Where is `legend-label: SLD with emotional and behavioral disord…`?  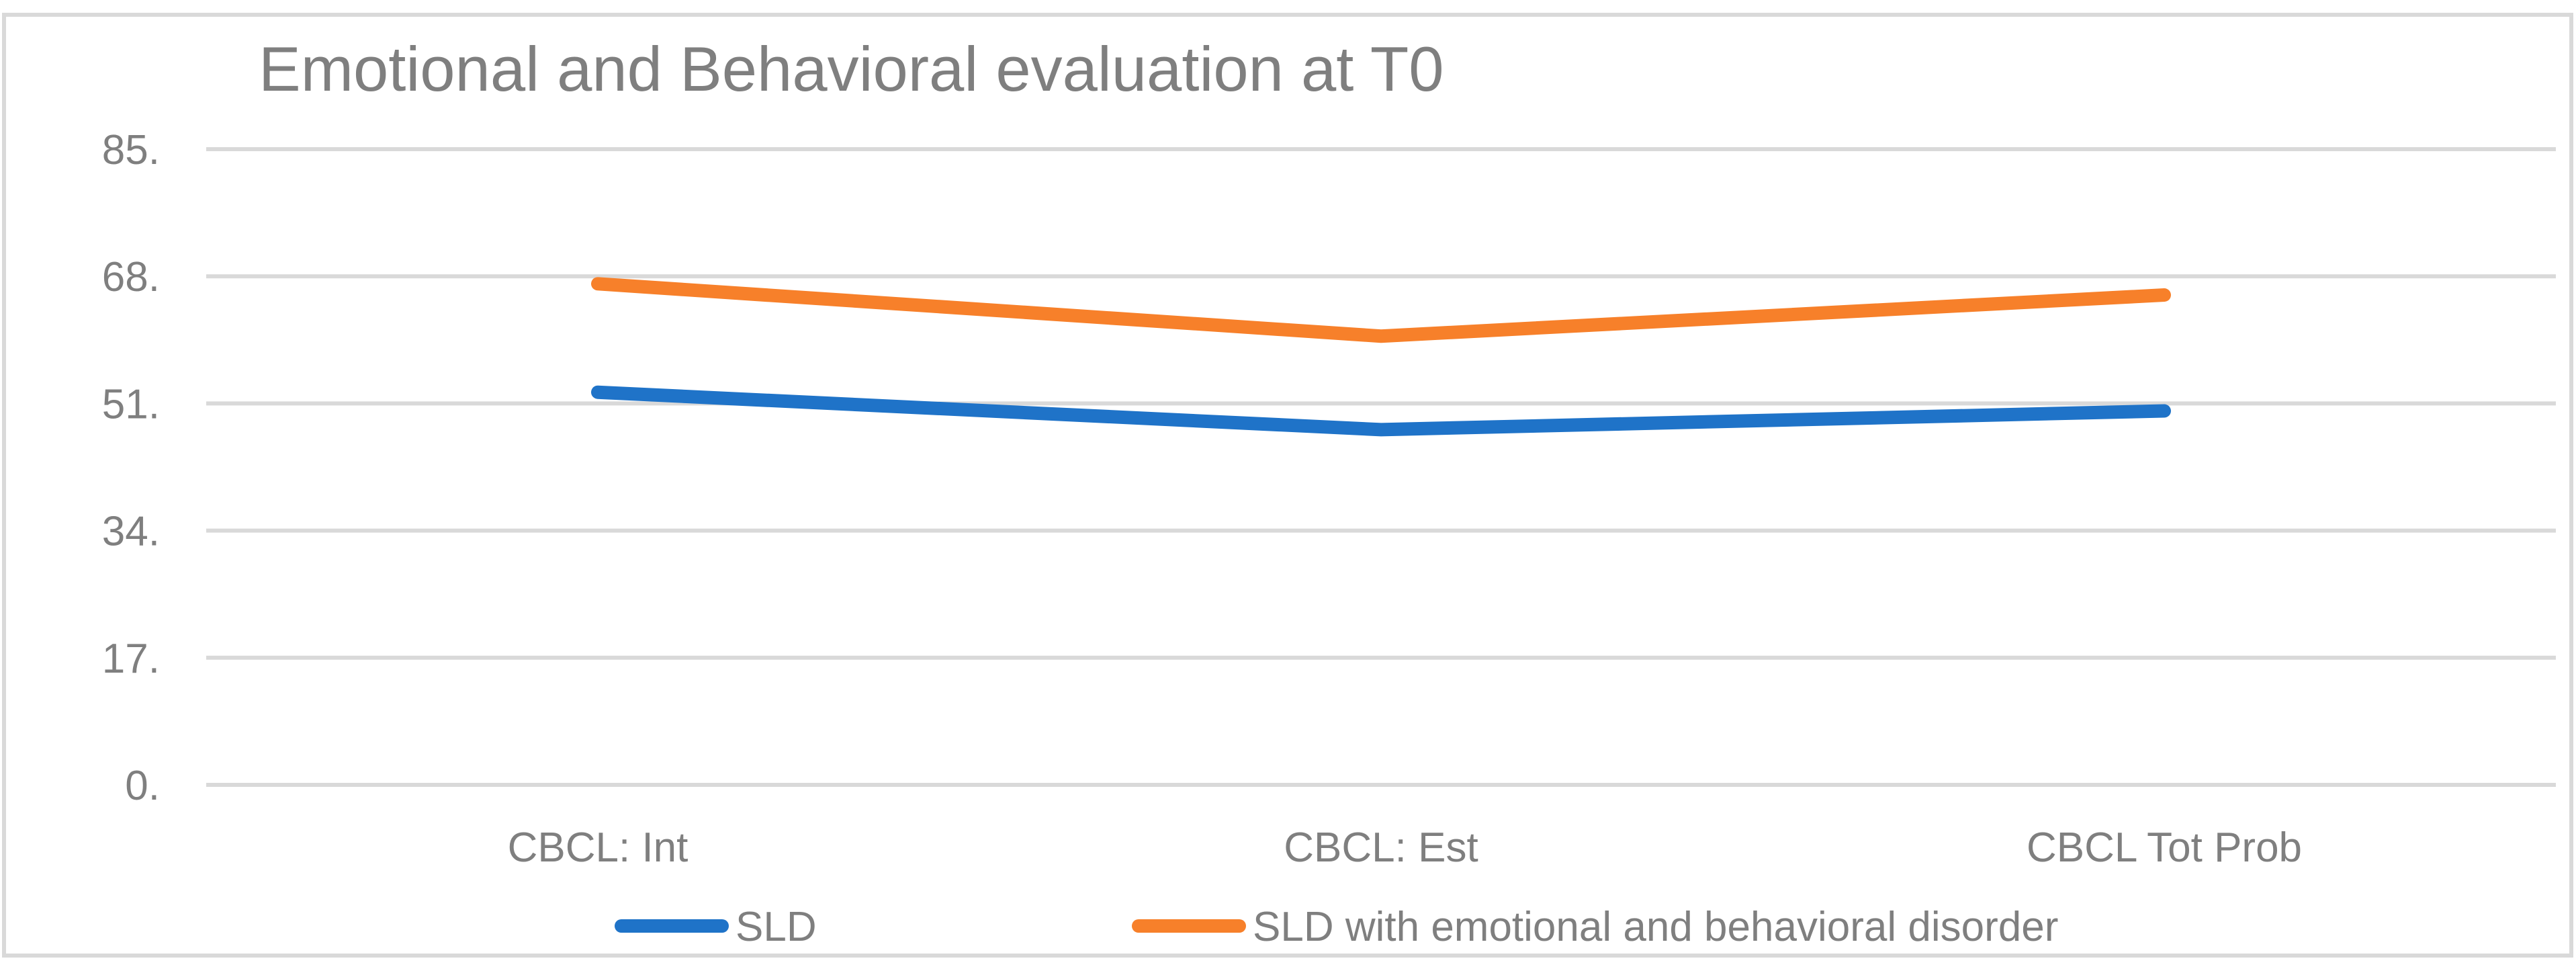 legend-label: SLD with emotional and behavioral disord… is located at coordinates (1656, 927).